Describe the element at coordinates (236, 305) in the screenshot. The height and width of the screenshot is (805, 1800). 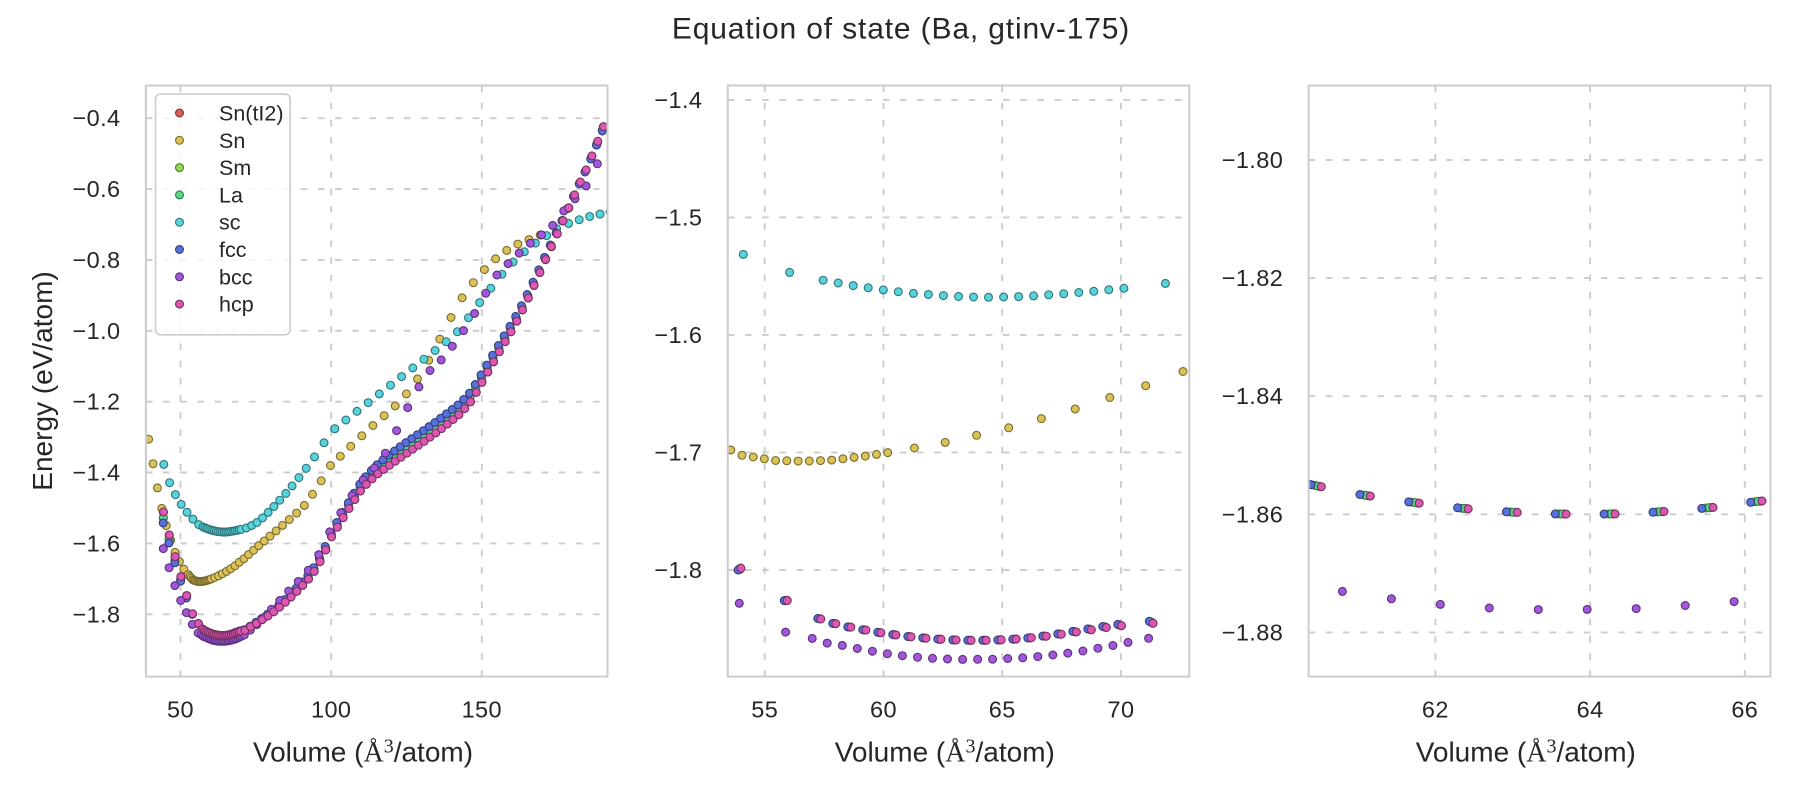
I see `svg-text: hcp` at that location.